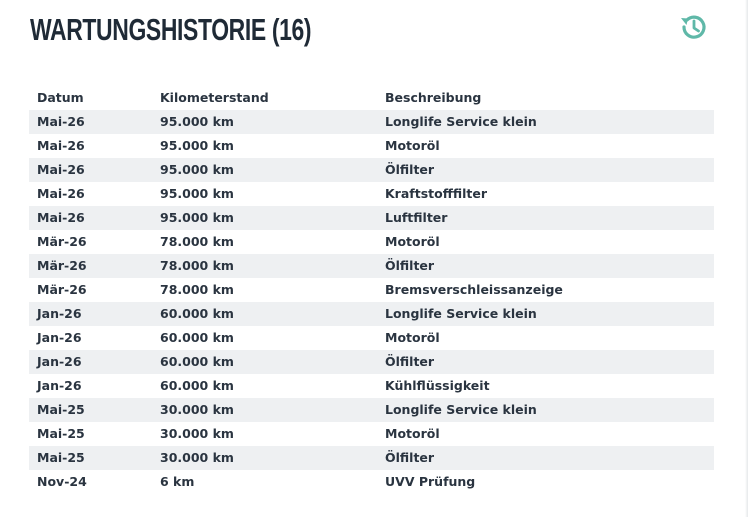  Describe the element at coordinates (474, 289) in the screenshot. I see `table-cell: Bremsverschleissanzeige` at that location.